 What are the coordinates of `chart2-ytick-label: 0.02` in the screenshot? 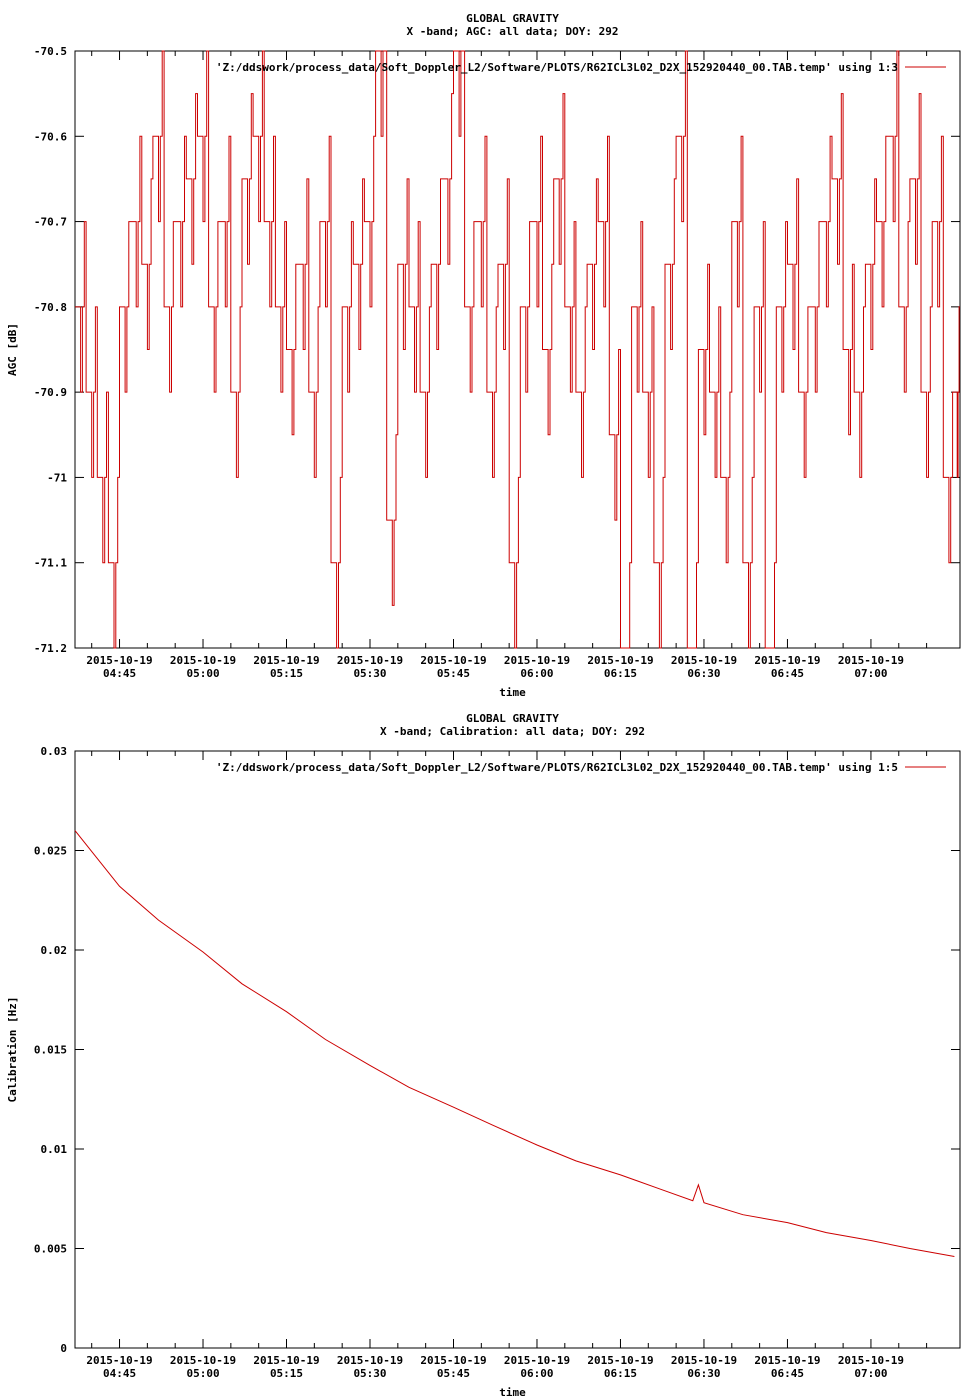 It's located at (54, 950).